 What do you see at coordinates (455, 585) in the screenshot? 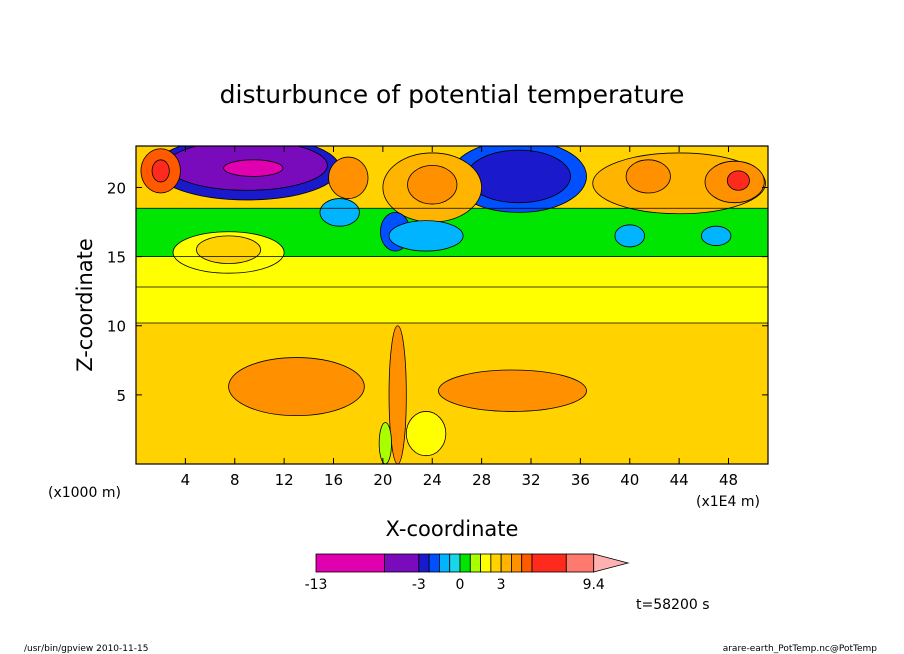
I see `colorbar-tick-labels: -13 -3 0 3 9.4` at bounding box center [455, 585].